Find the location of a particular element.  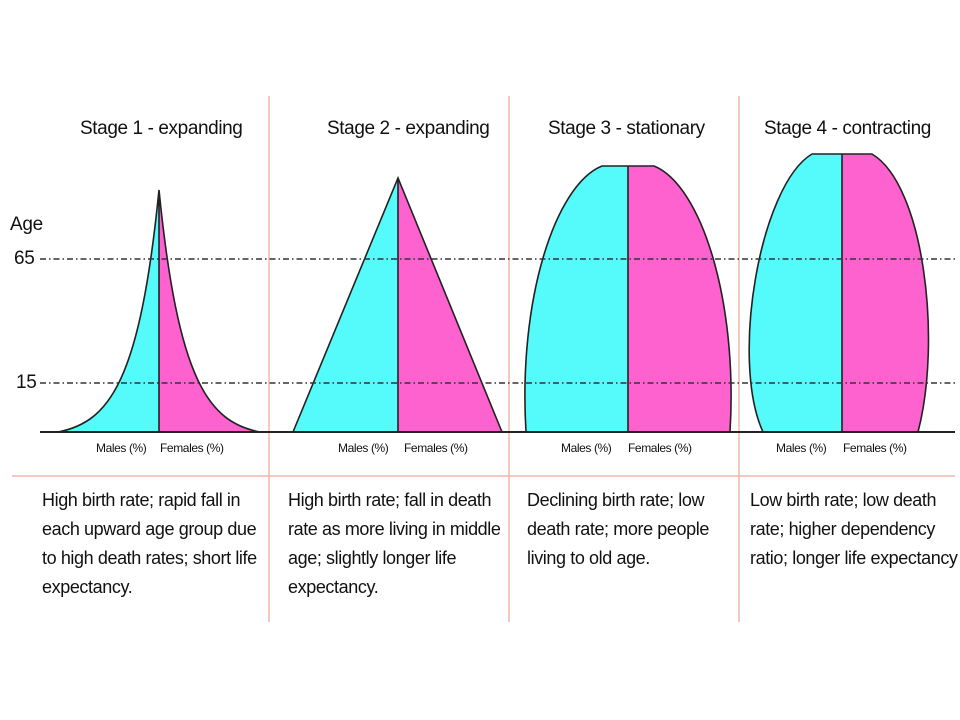

stage-4-title: Stage 4 - contracting is located at coordinates (847, 128).